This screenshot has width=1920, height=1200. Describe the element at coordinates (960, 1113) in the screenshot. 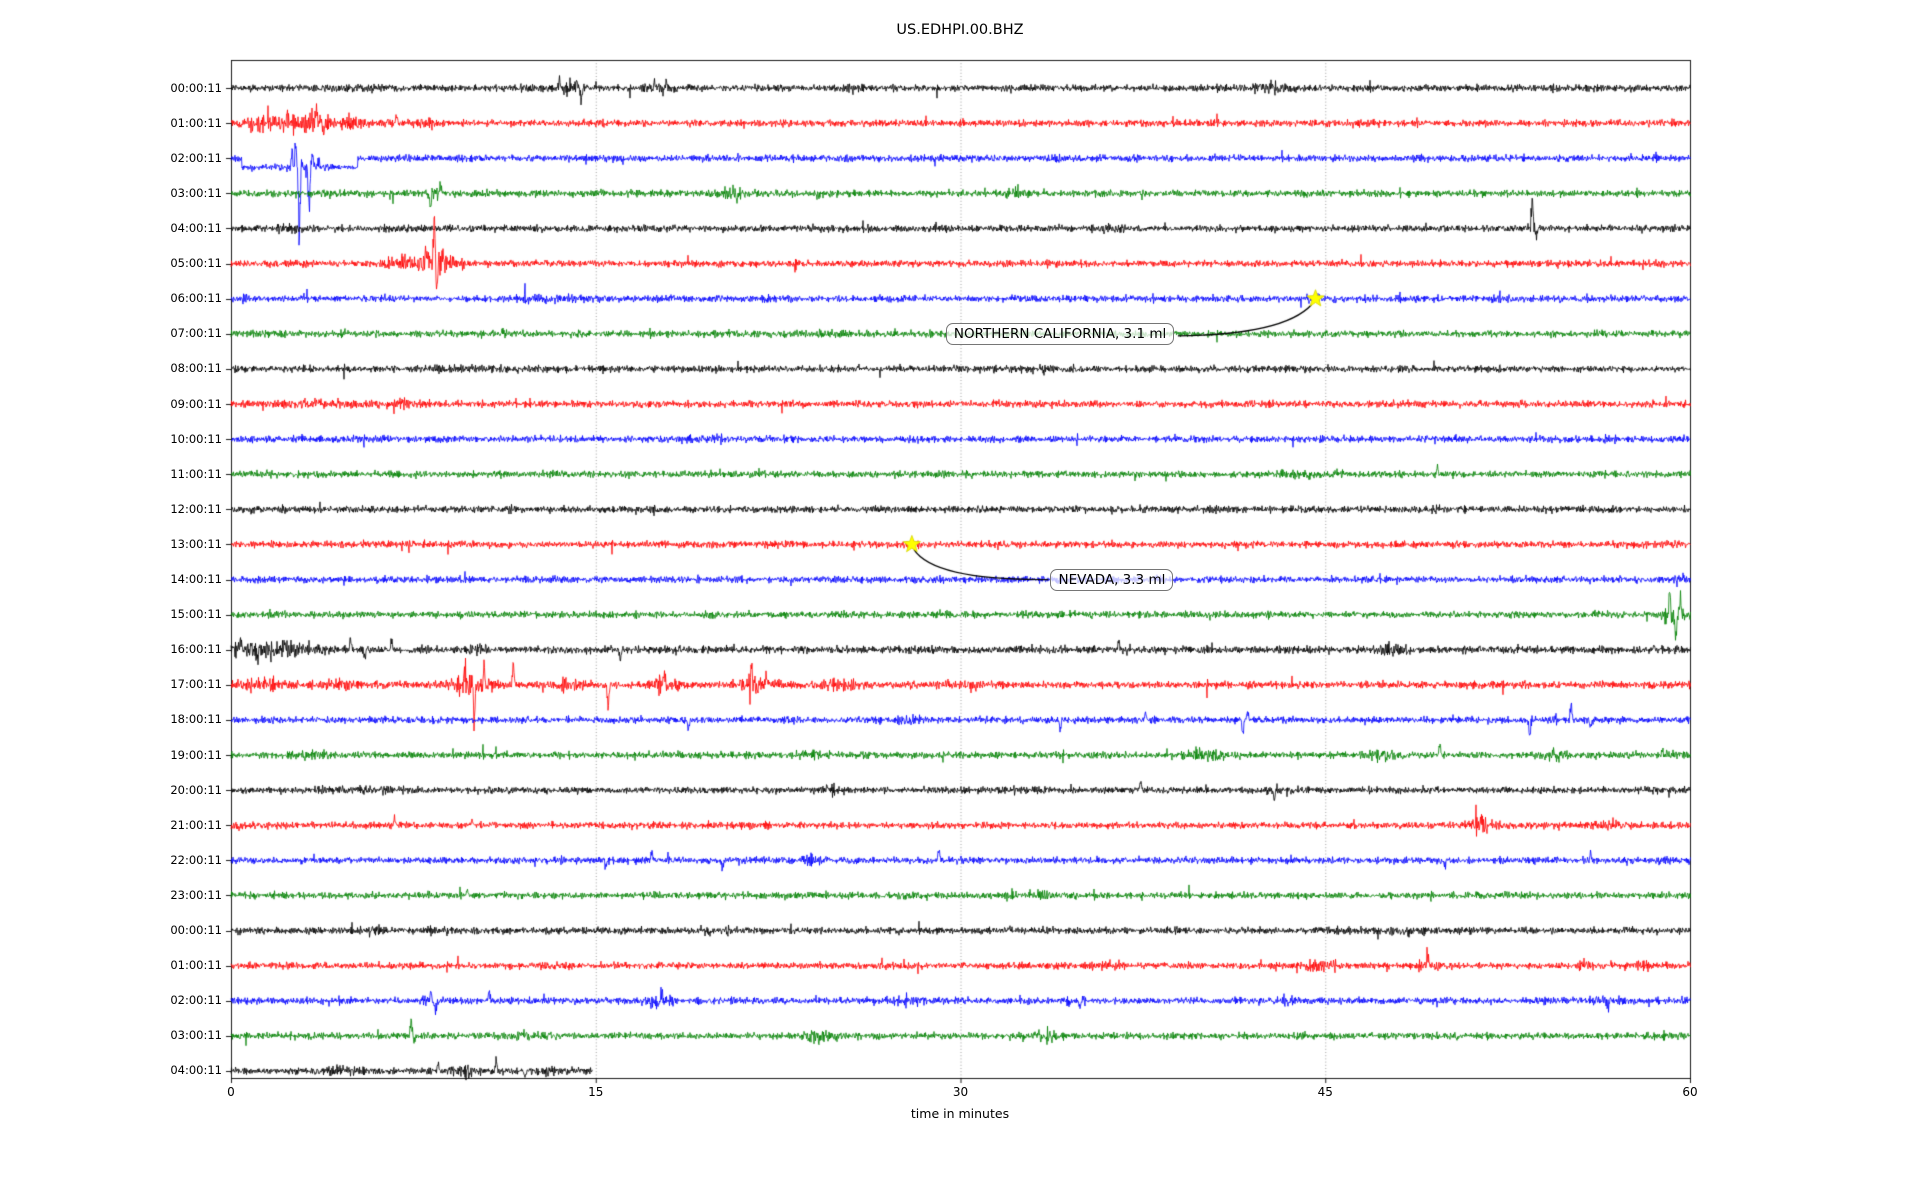

I see `x-axis-label: time in minutes` at that location.